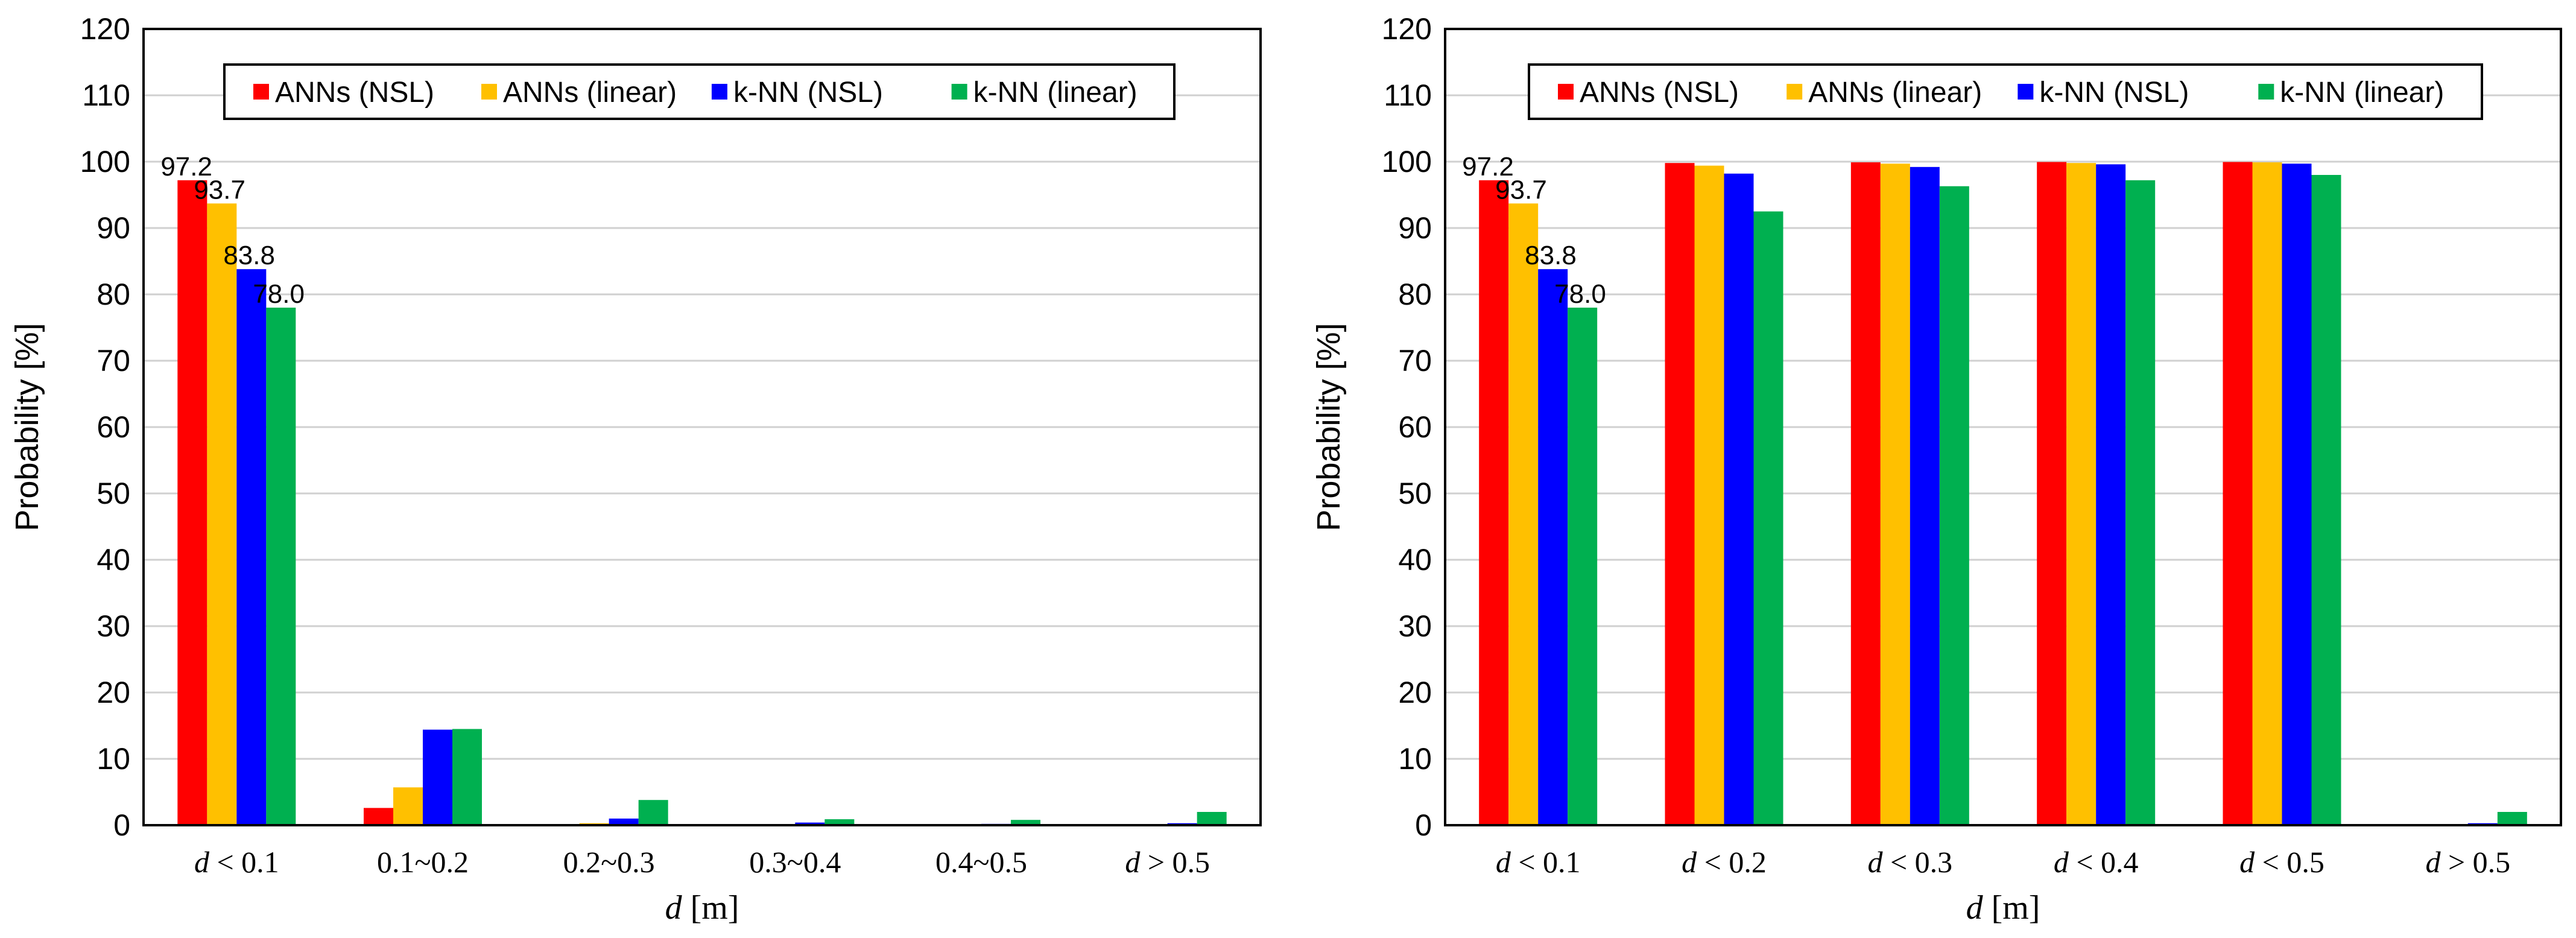 The width and height of the screenshot is (2576, 938). What do you see at coordinates (2281, 862) in the screenshot?
I see `x-tick-label: d < 0.5` at bounding box center [2281, 862].